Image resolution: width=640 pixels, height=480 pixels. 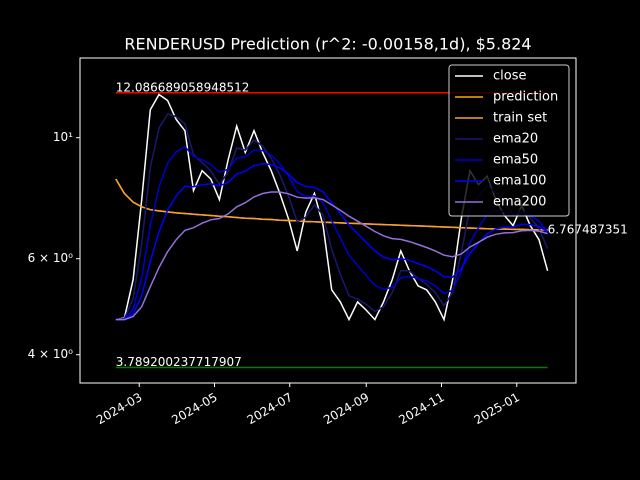 What do you see at coordinates (509, 76) in the screenshot?
I see `legend-label: close` at bounding box center [509, 76].